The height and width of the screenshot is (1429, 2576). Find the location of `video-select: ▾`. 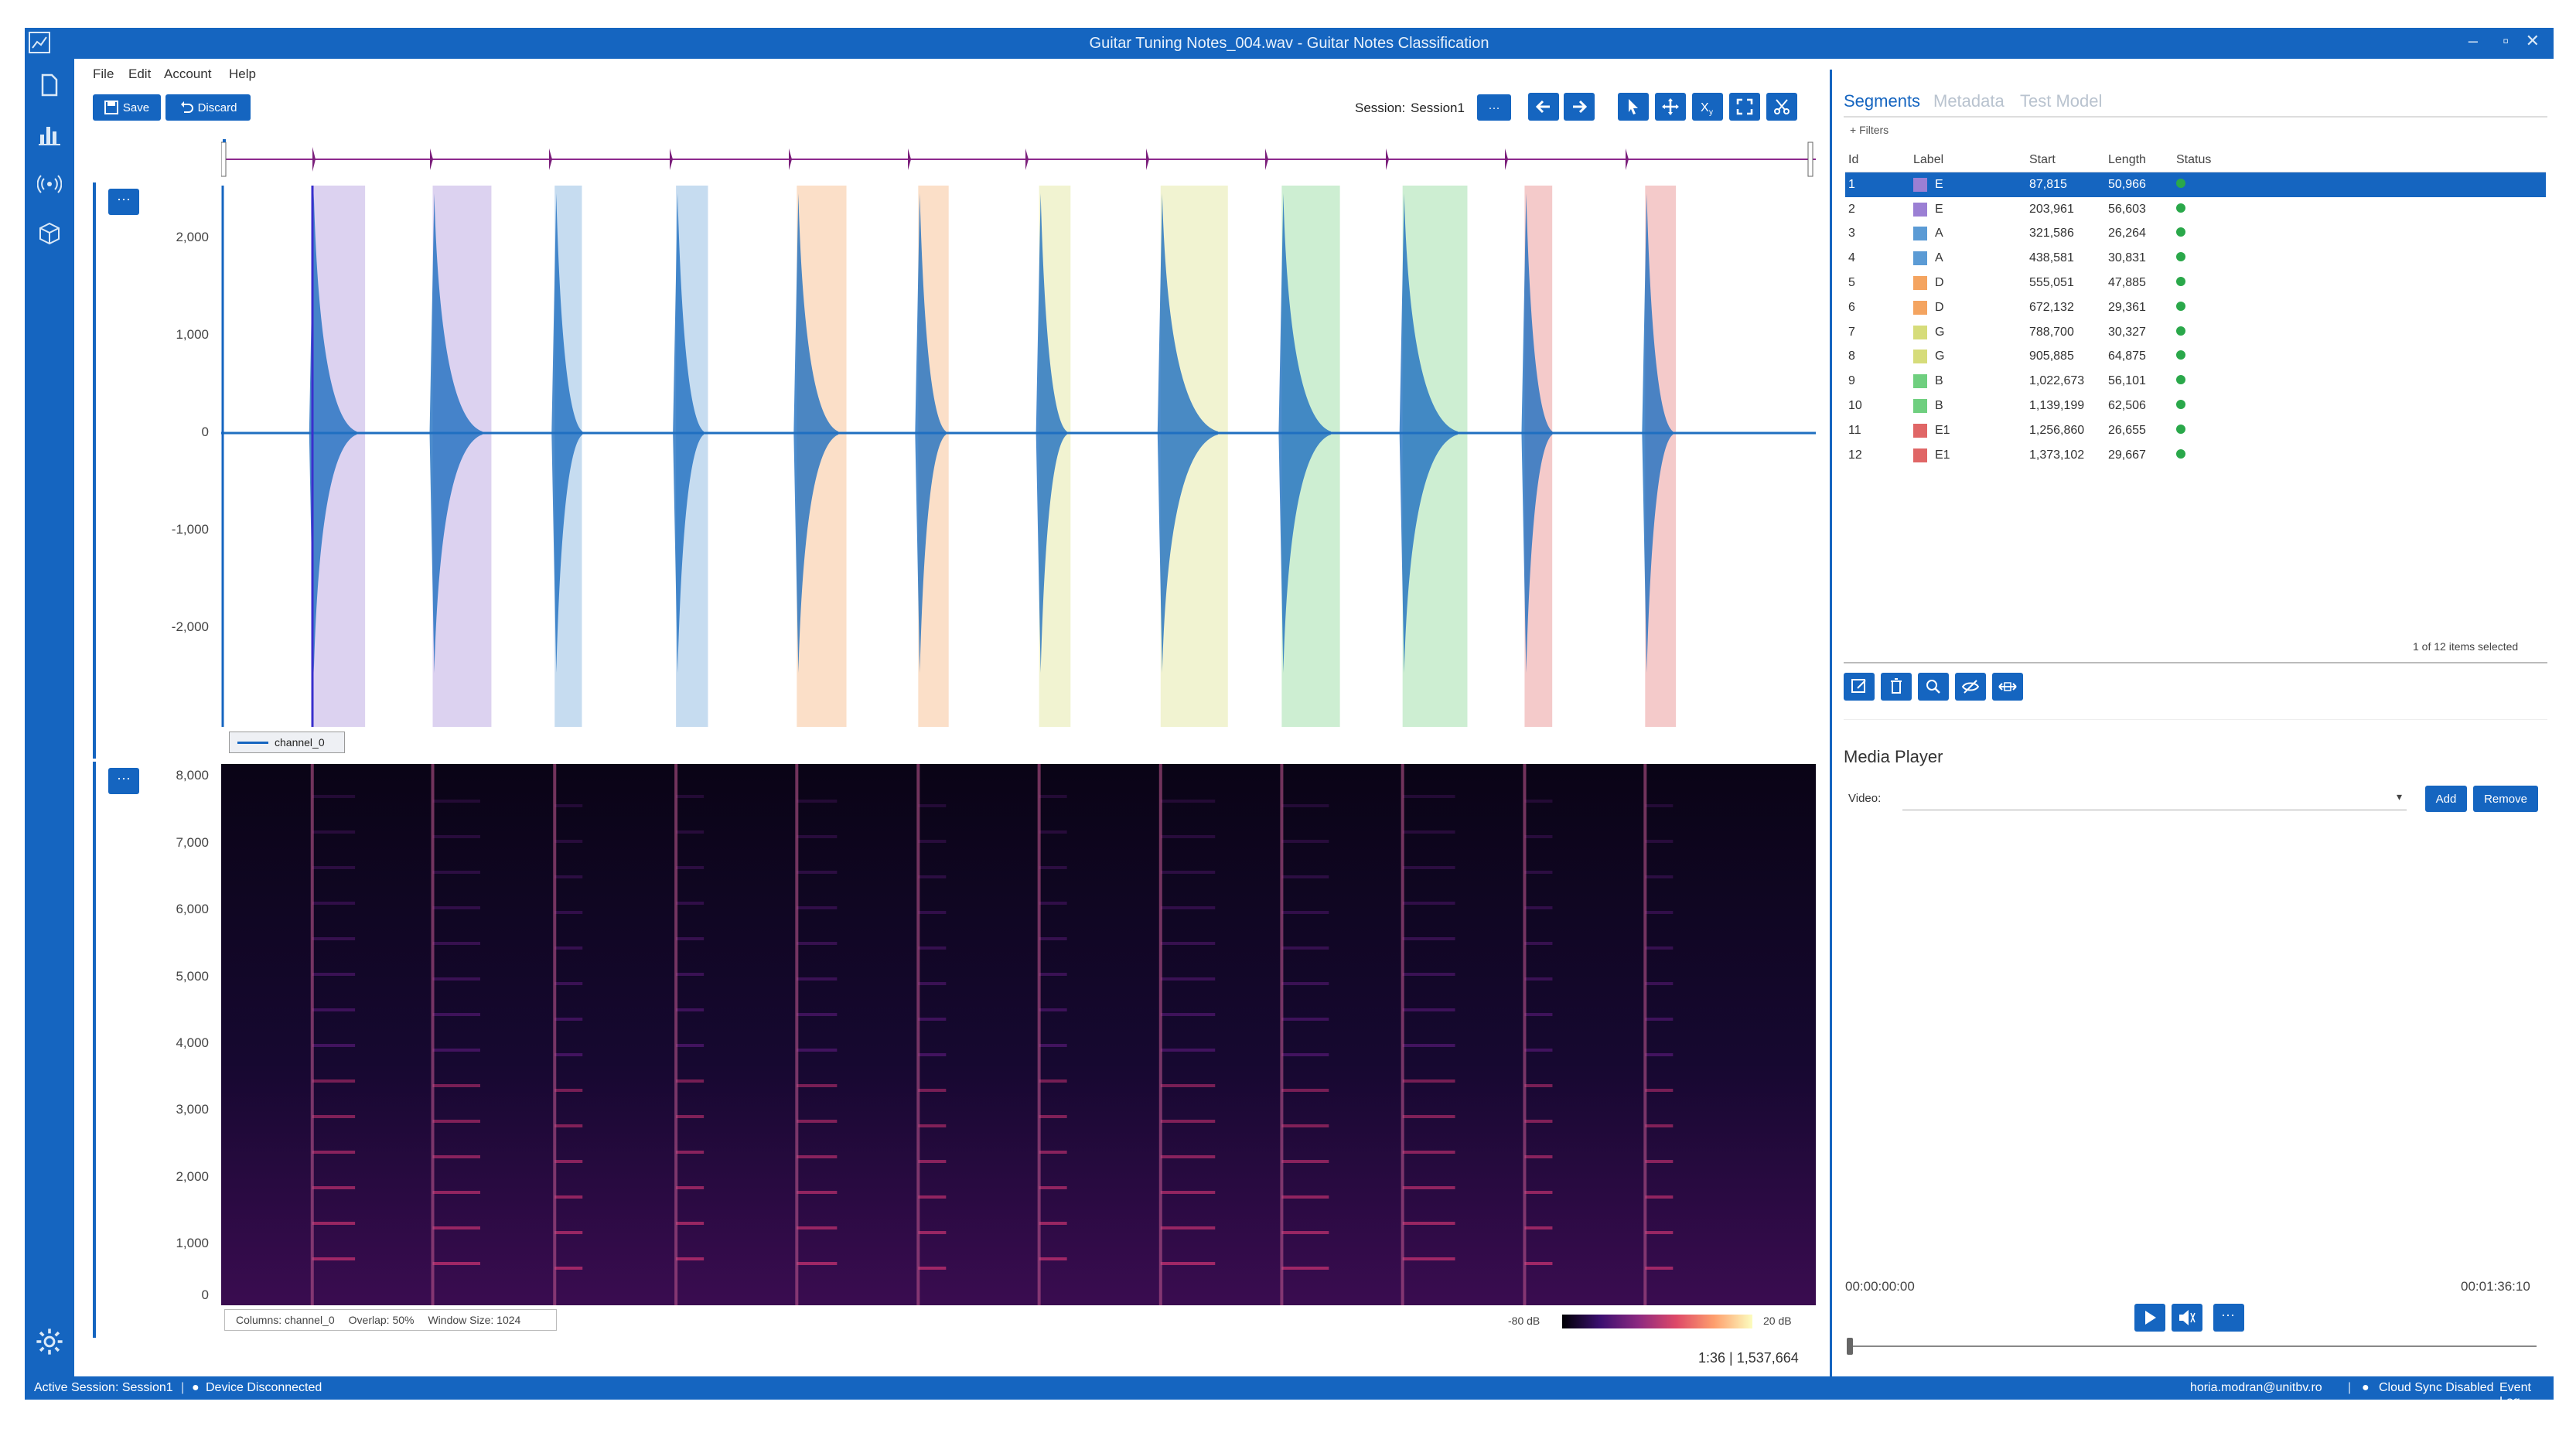

video-select: ▾ is located at coordinates (2155, 798).